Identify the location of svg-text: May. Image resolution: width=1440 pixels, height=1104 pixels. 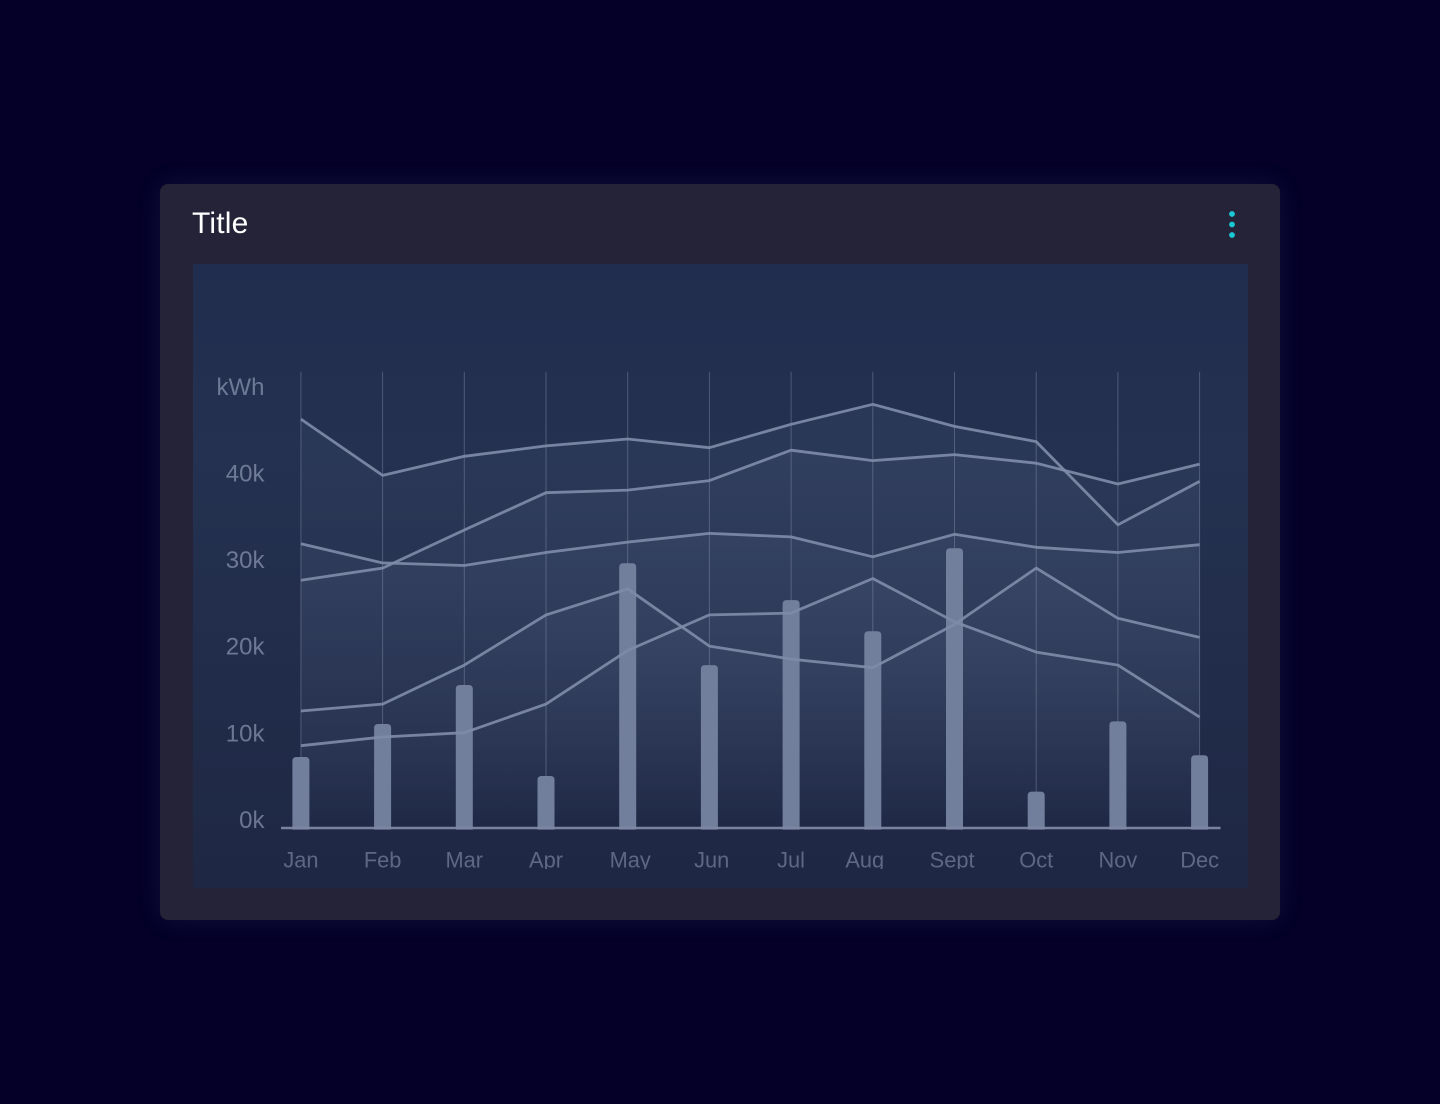
(629, 858).